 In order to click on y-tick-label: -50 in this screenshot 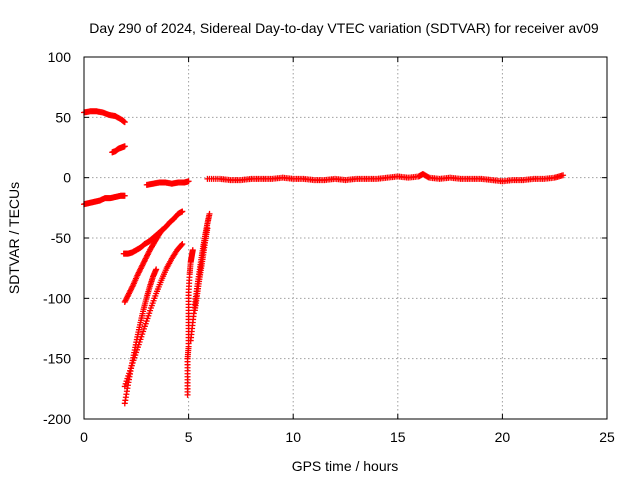, I will do `click(61, 238)`.